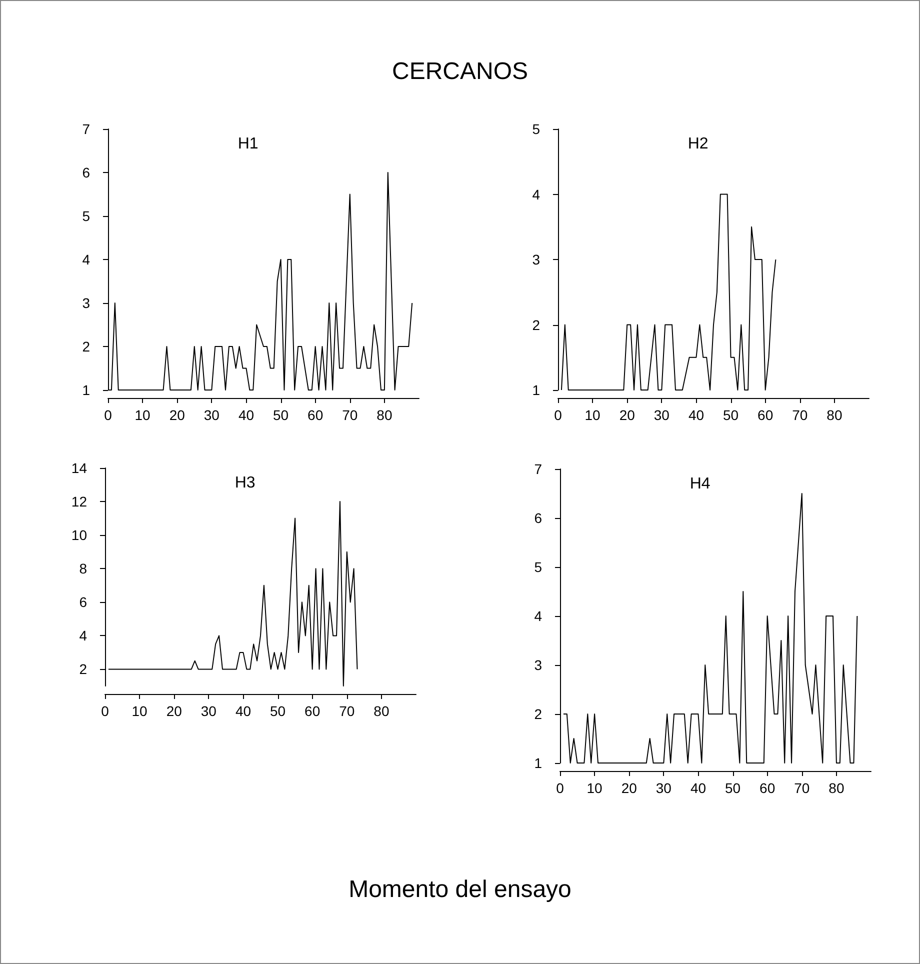 Image resolution: width=920 pixels, height=964 pixels. Describe the element at coordinates (245, 483) in the screenshot. I see `chart-title: H3` at that location.